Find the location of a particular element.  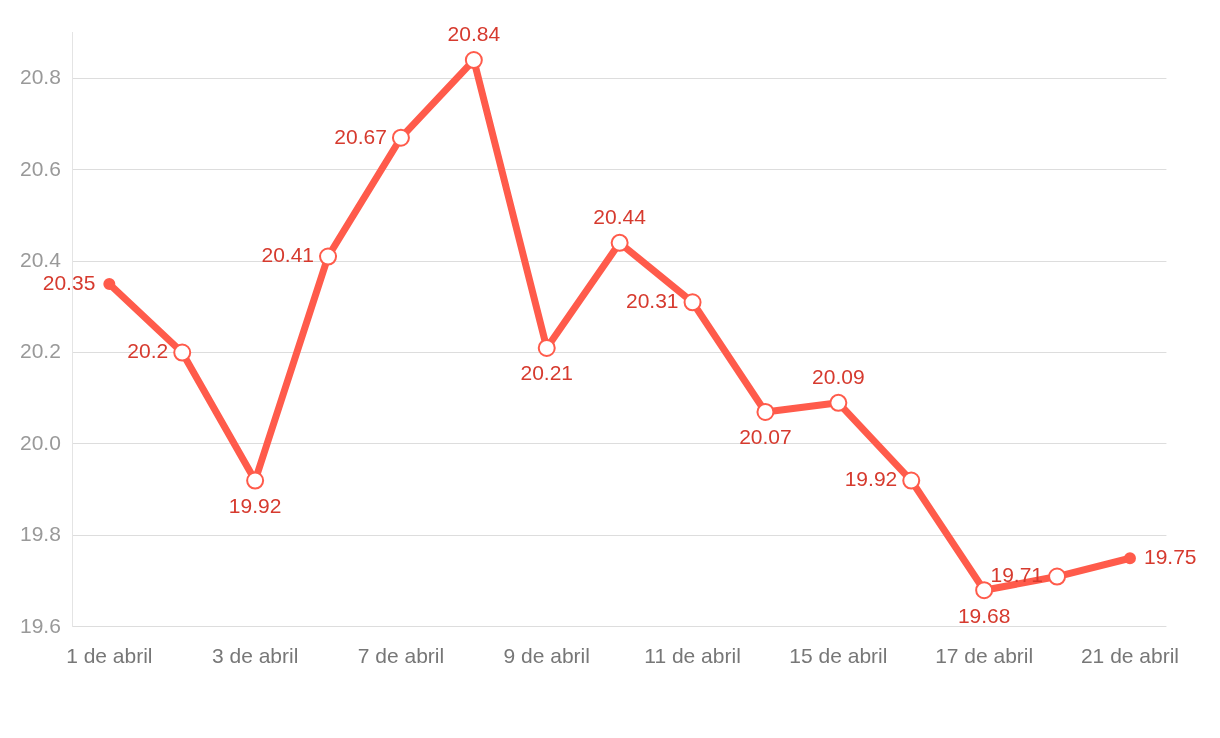

y-tick-label: 20.2 is located at coordinates (40, 351).